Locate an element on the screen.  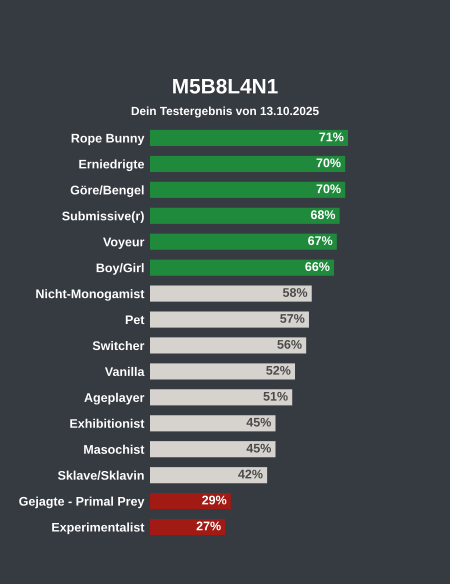
y-tick-label: Boy/Girl is located at coordinates (120, 269).